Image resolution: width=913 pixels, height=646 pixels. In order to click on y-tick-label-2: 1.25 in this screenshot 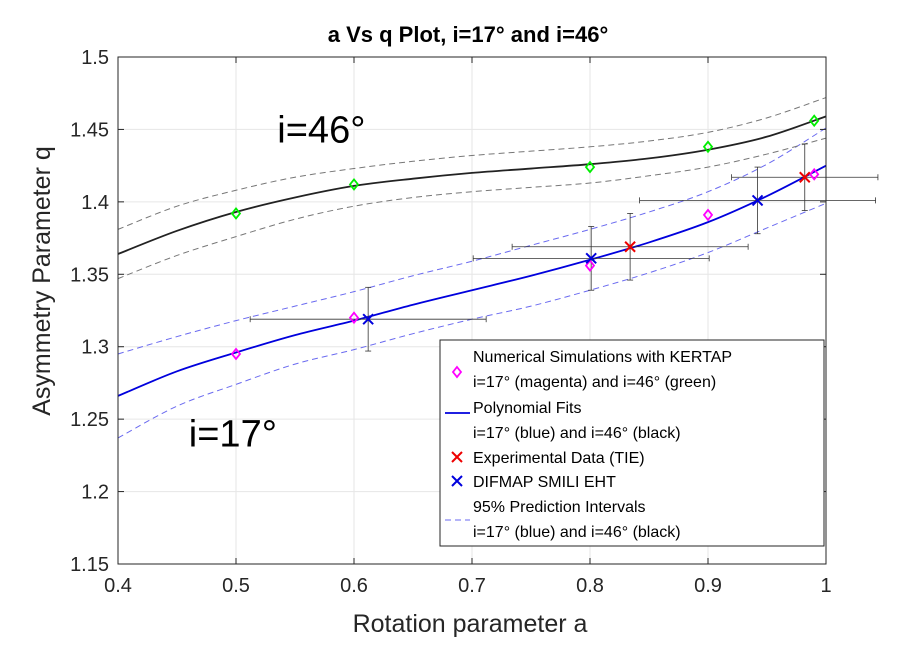, I will do `click(89, 420)`.